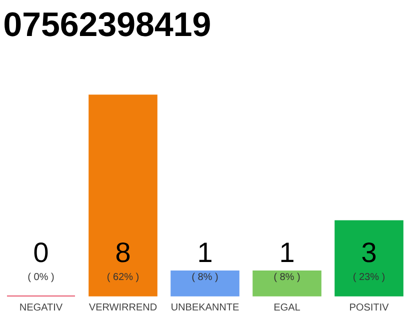 This screenshot has height=320, width=410. Describe the element at coordinates (107, 24) in the screenshot. I see `chart-title: 07562398419` at that location.